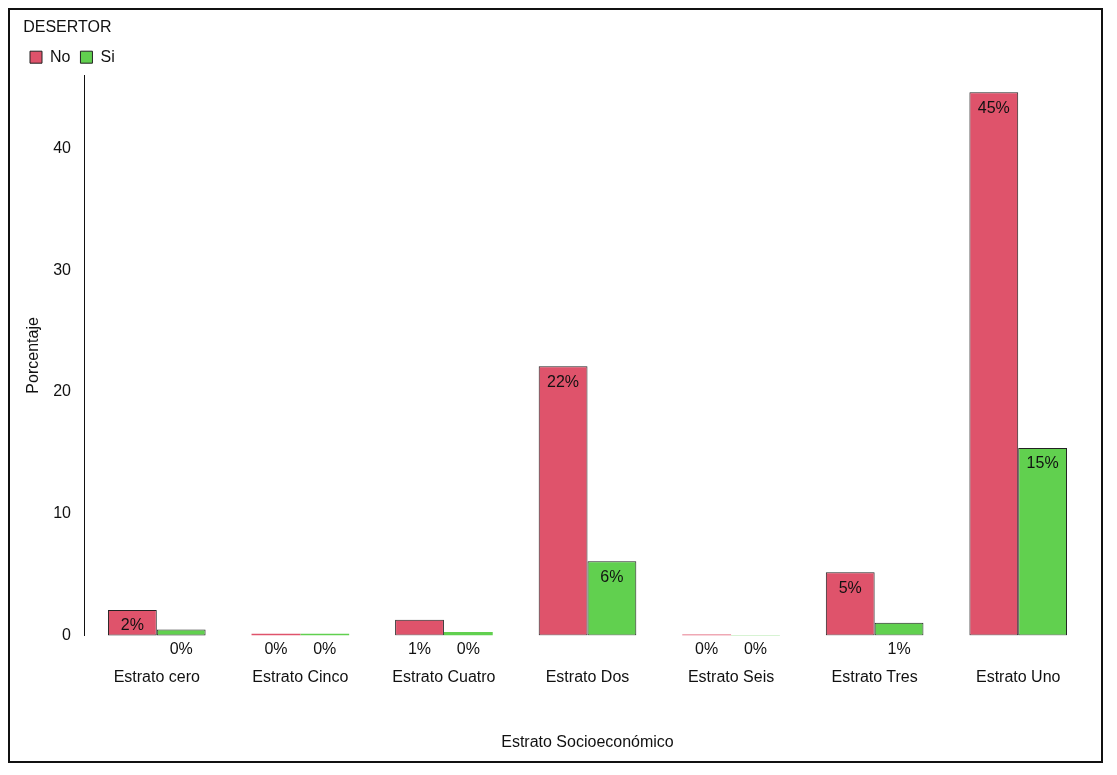  I want to click on legend-title: DESERTOR, so click(67, 27).